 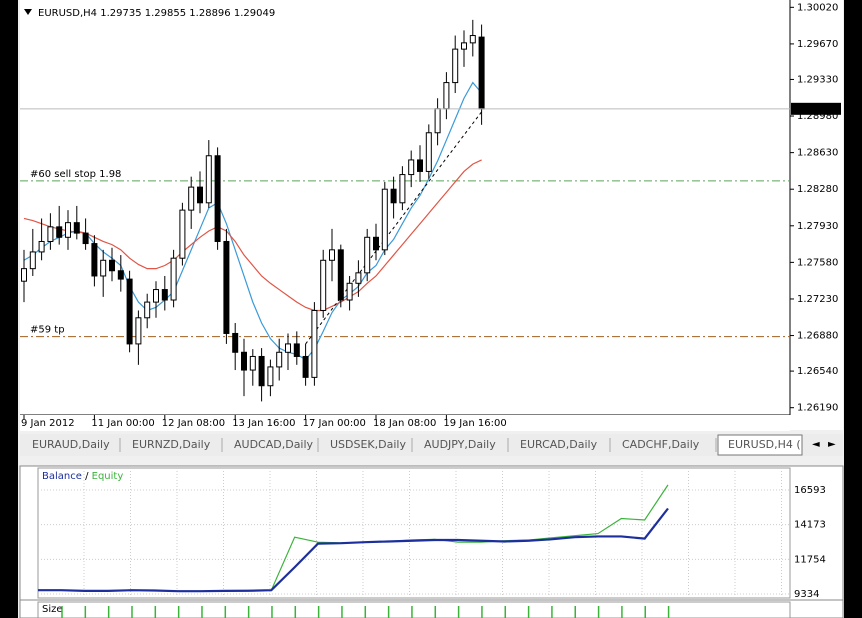 What do you see at coordinates (810, 490) in the screenshot?
I see `y-tick-label: 16593` at bounding box center [810, 490].